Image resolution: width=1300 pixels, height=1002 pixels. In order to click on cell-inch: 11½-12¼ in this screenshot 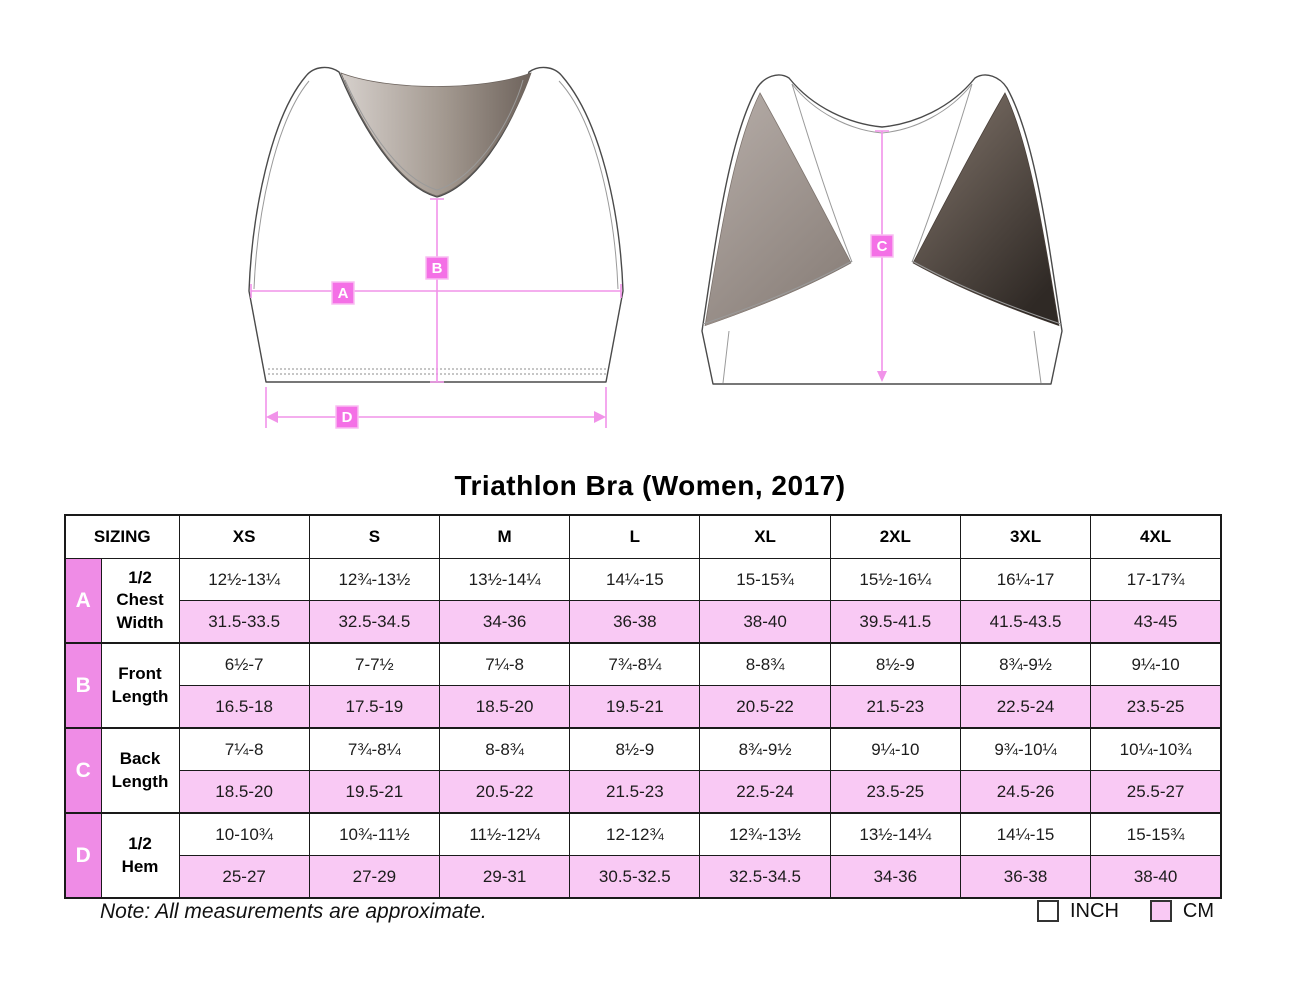, I will do `click(504, 834)`.